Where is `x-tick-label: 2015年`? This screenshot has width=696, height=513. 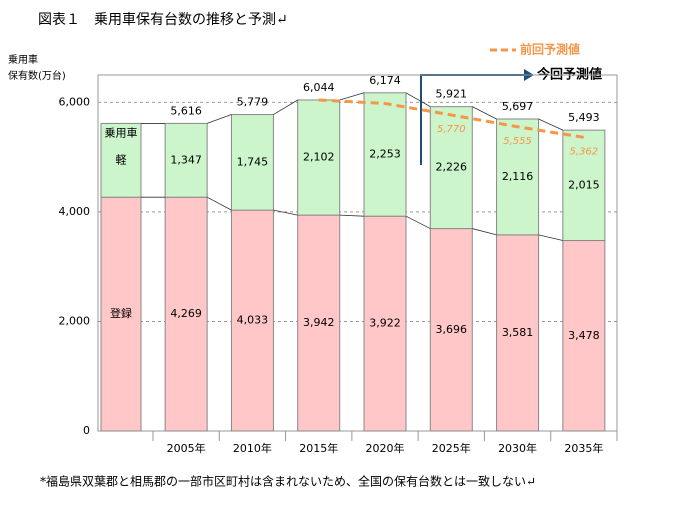
x-tick-label: 2015年 is located at coordinates (318, 448).